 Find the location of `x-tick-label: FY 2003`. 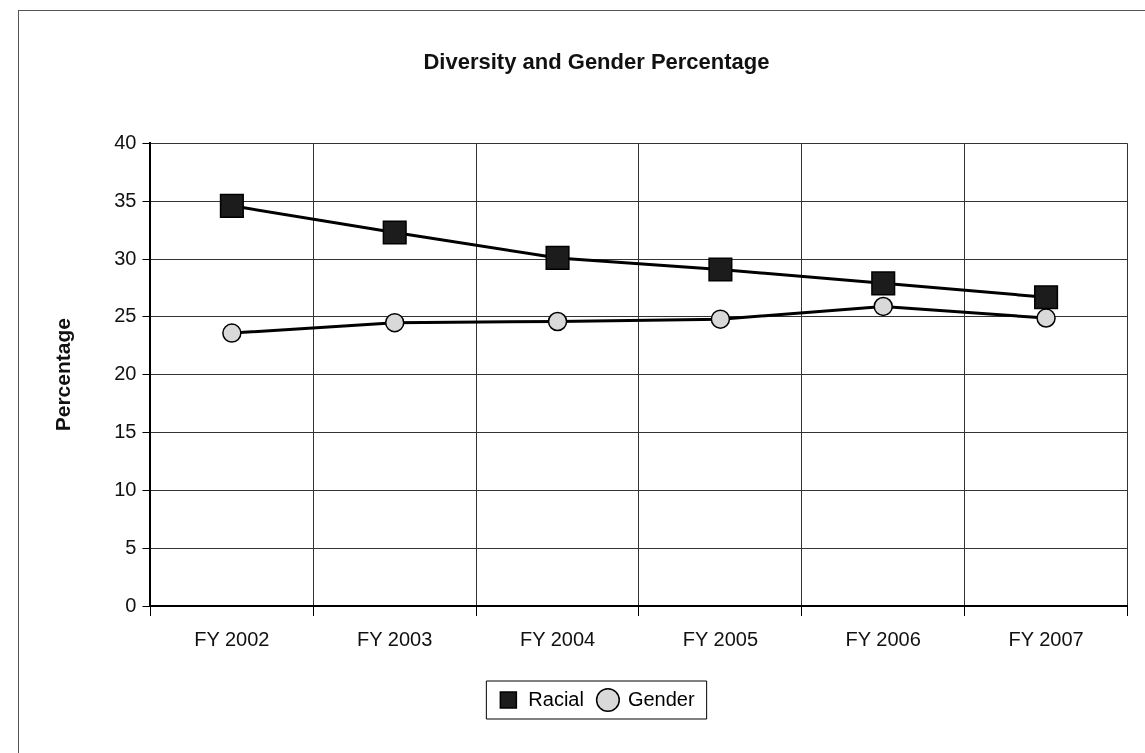

x-tick-label: FY 2003 is located at coordinates (395, 638).